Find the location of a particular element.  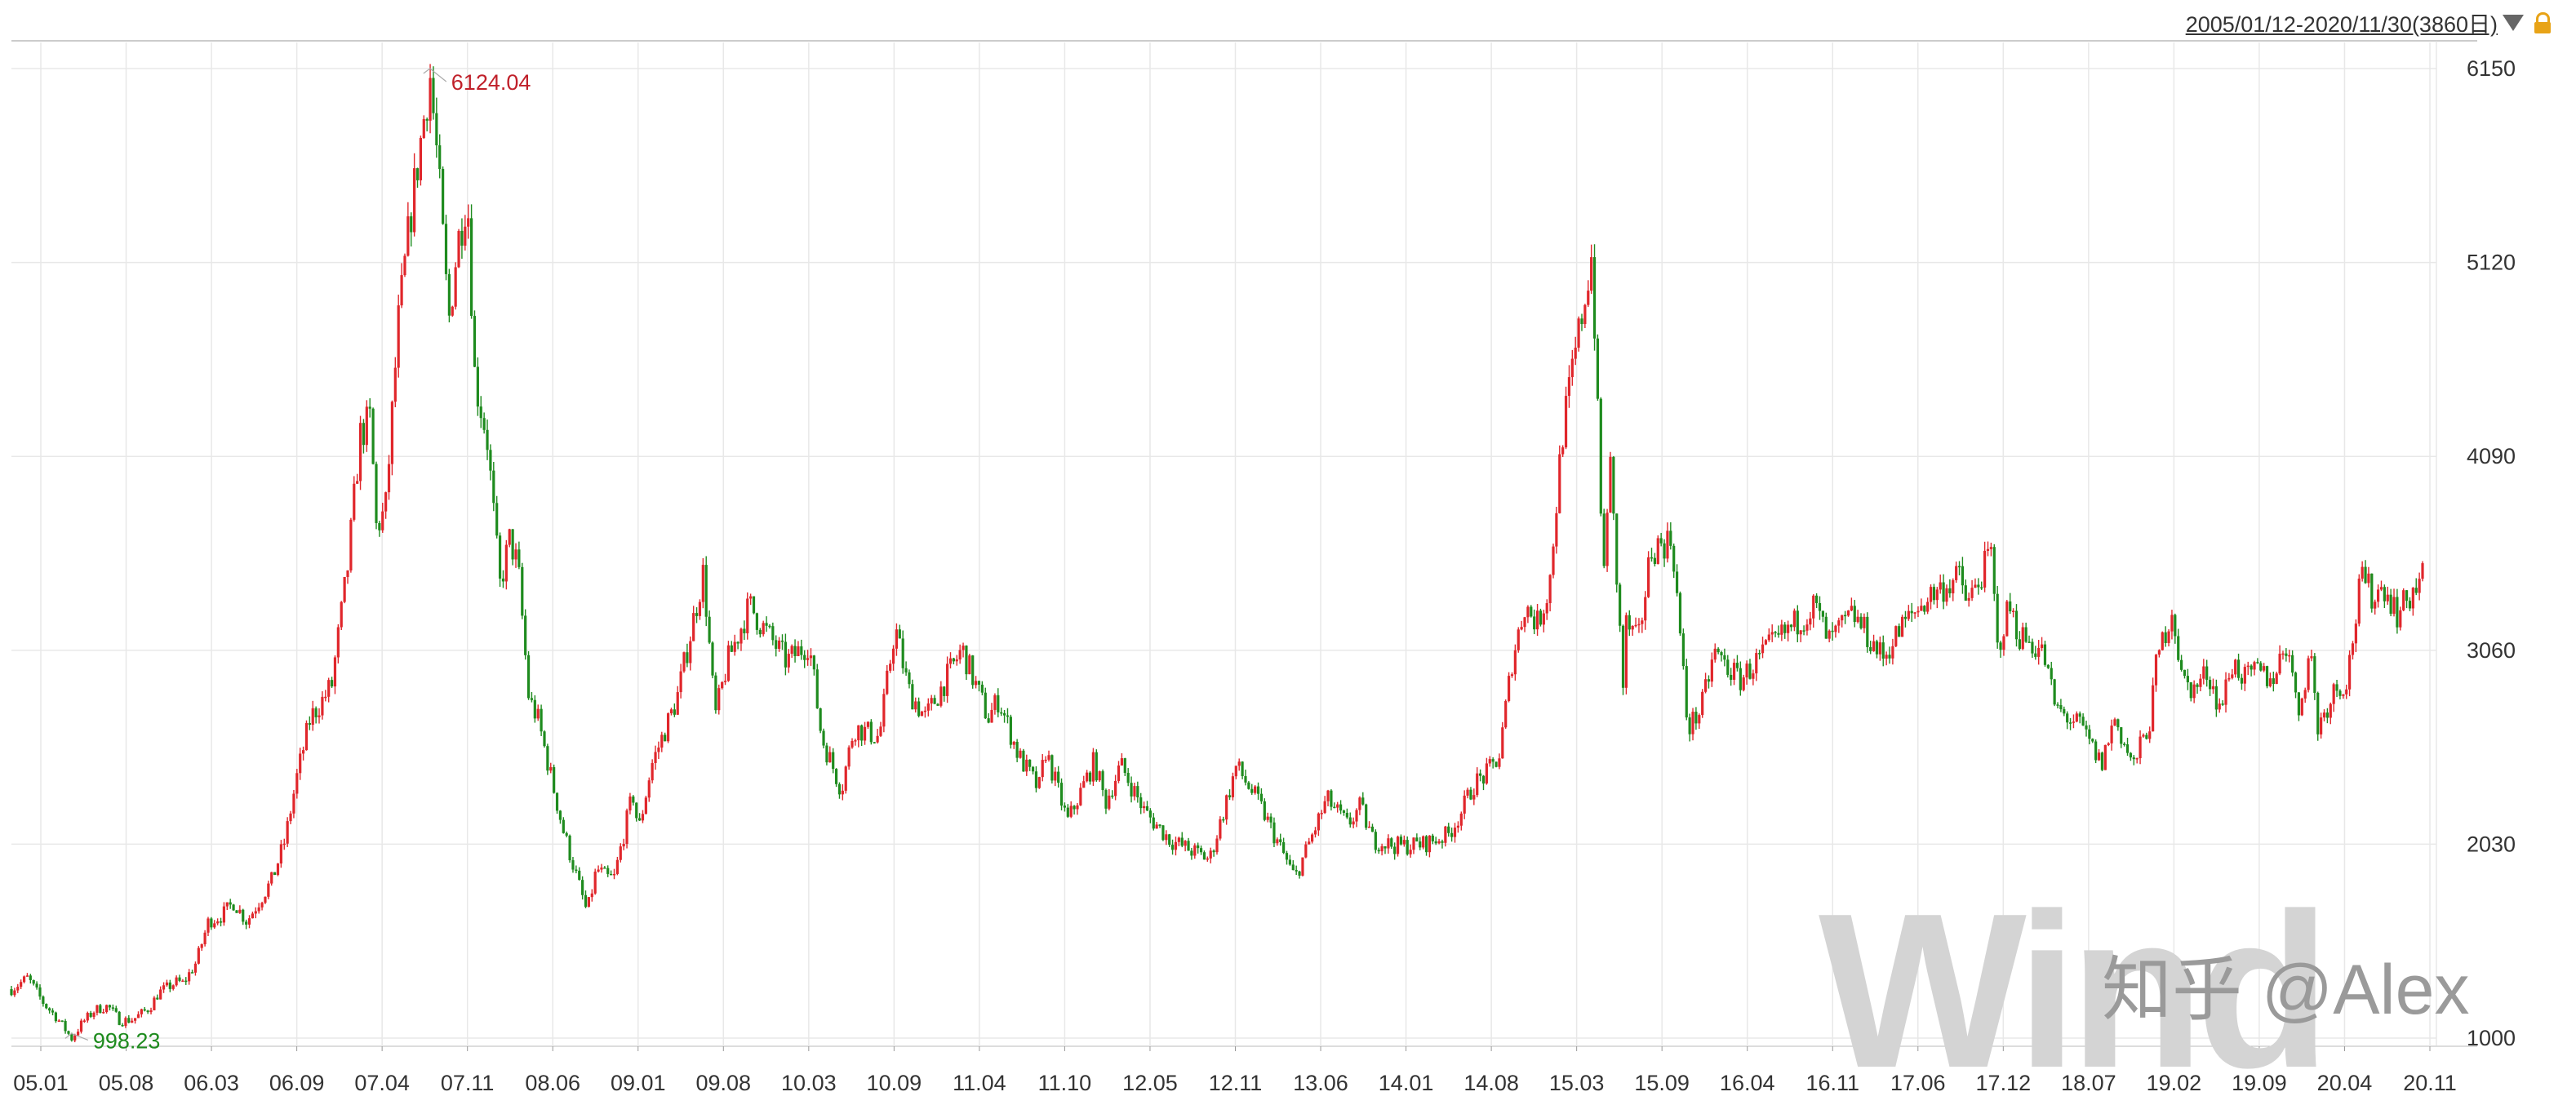

dropdown-triangle-icon is located at coordinates (2513, 22).